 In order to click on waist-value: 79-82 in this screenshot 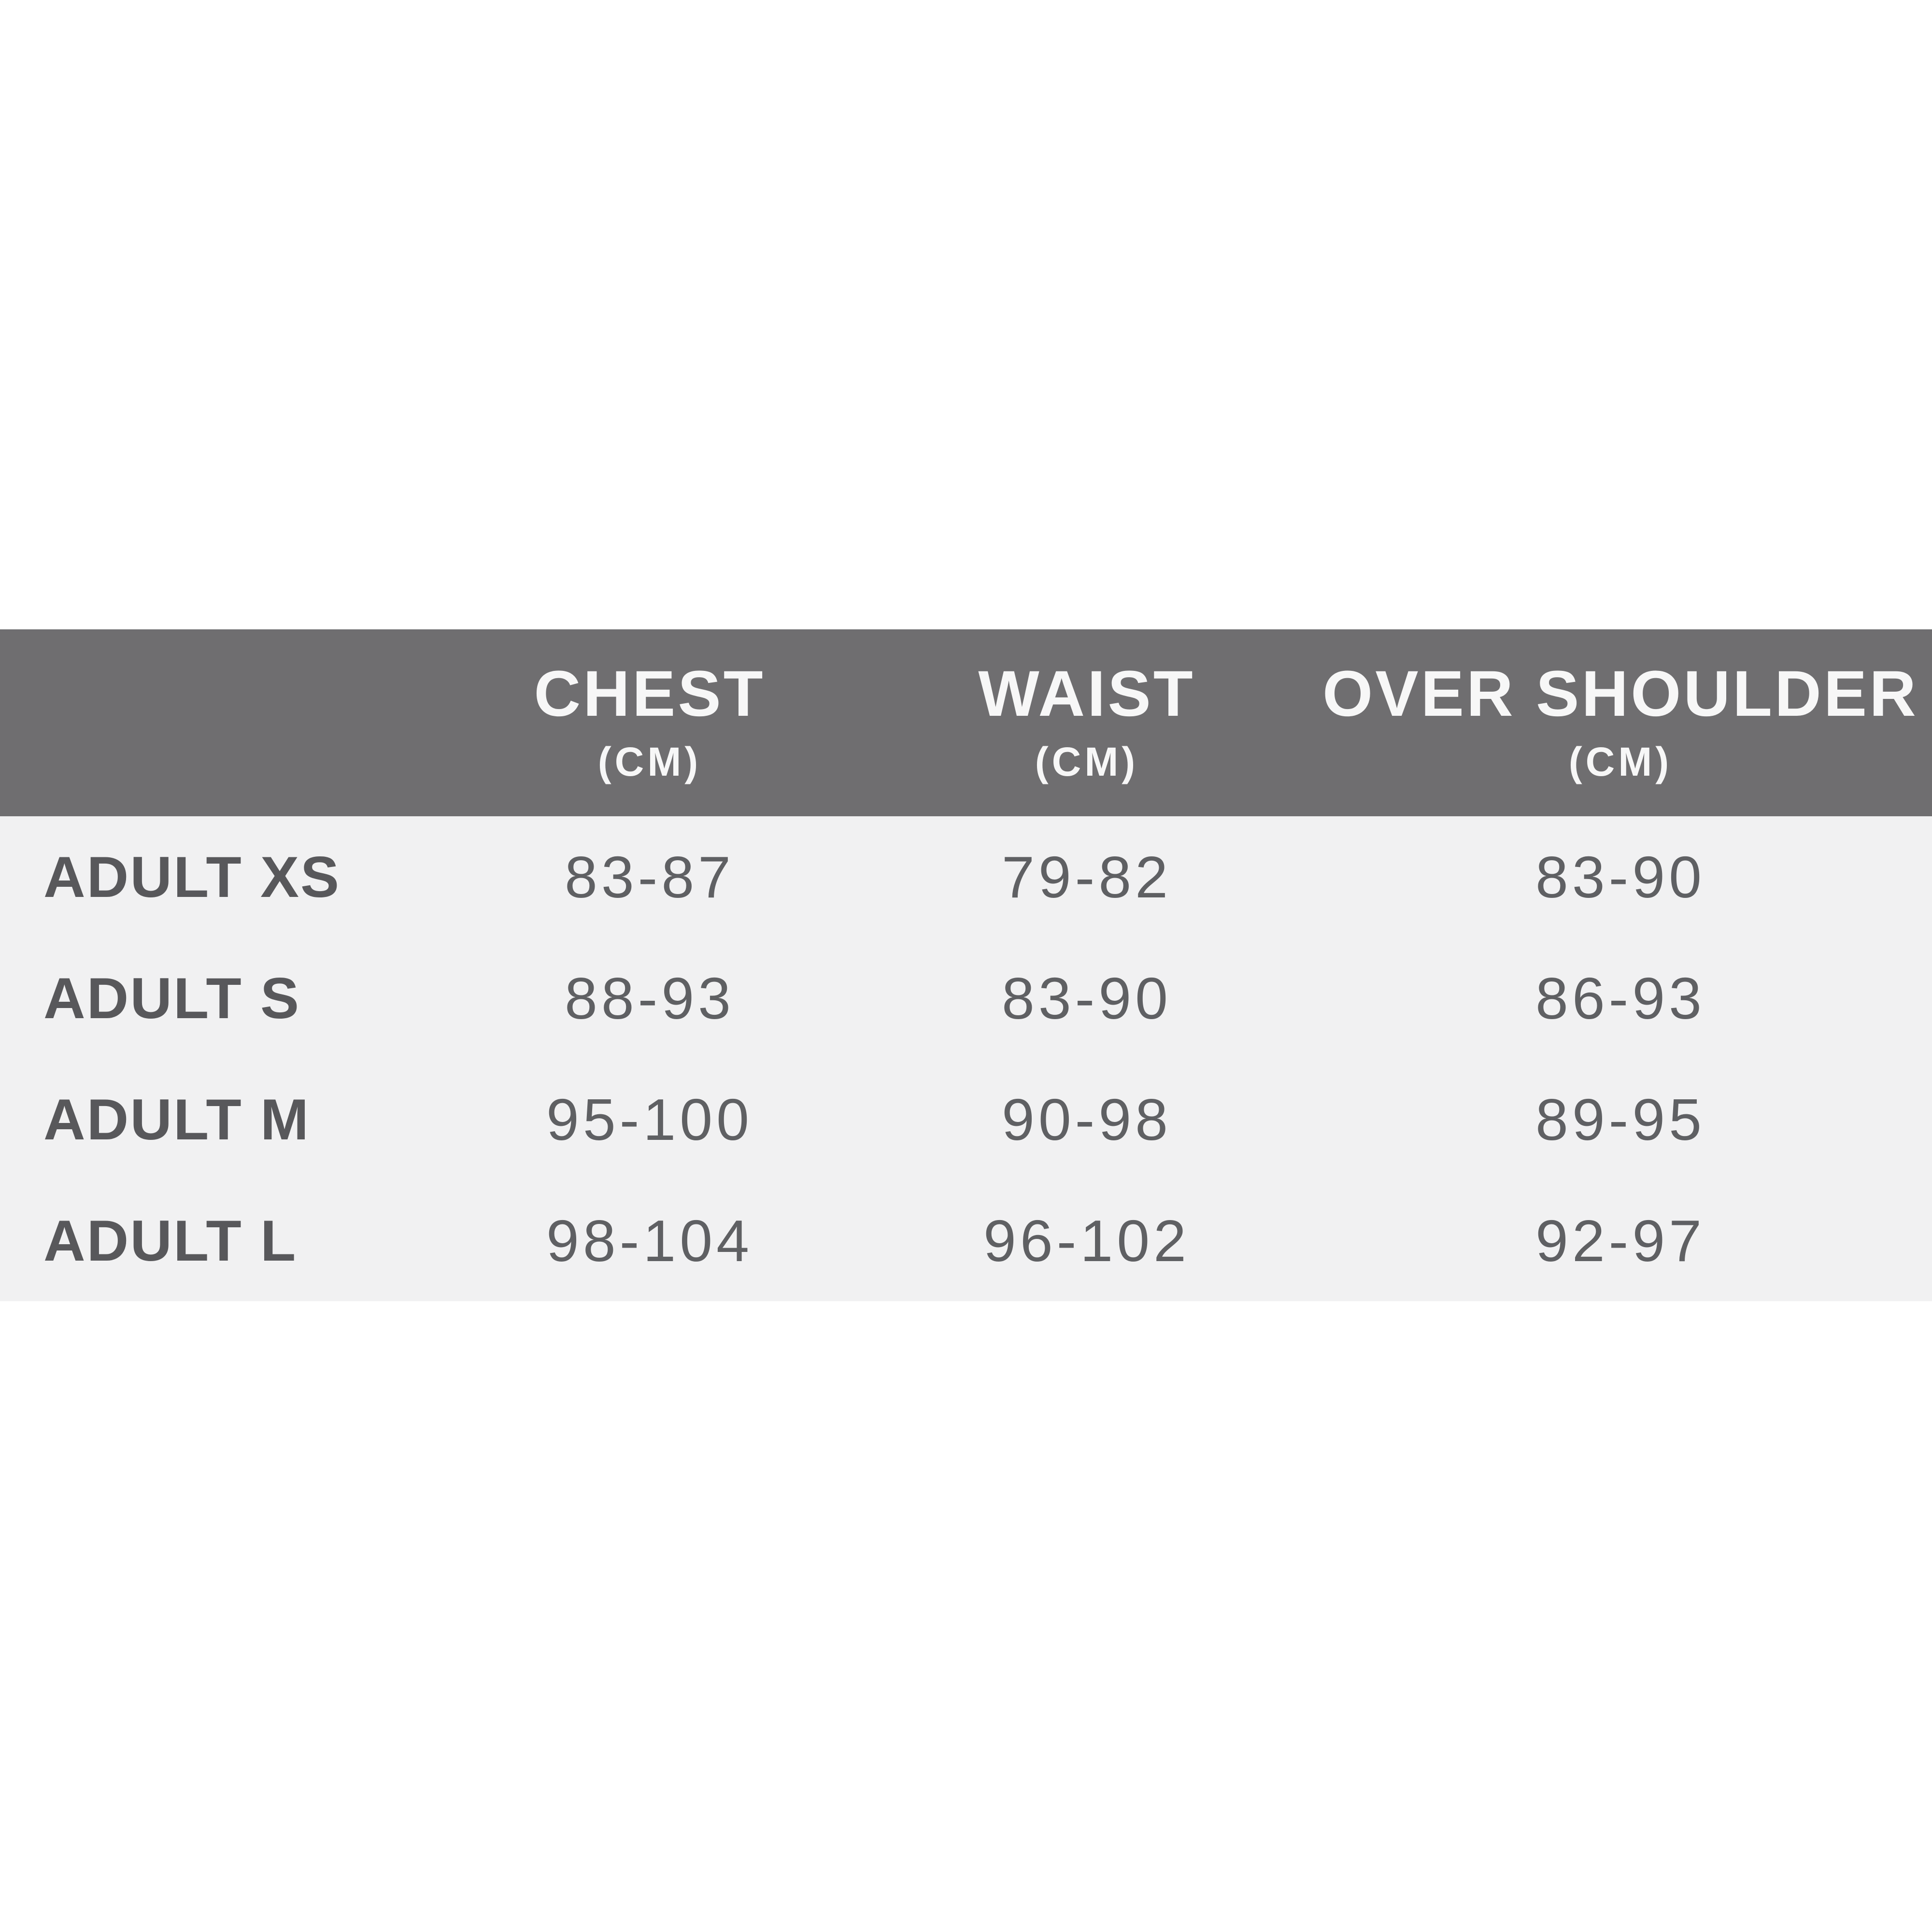, I will do `click(1086, 877)`.